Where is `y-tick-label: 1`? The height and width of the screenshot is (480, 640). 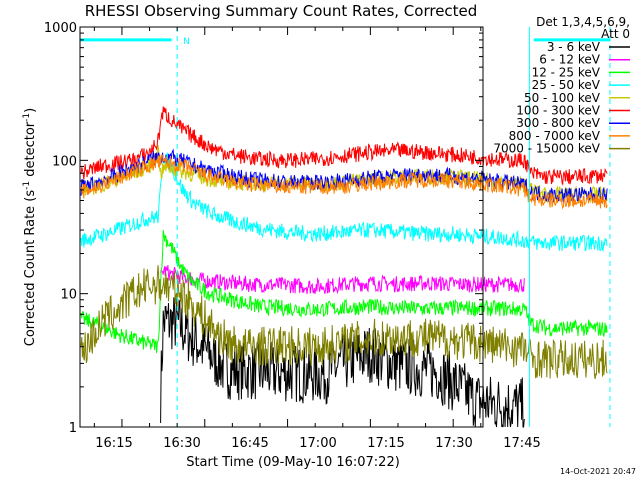 y-tick-label: 1 is located at coordinates (73, 428).